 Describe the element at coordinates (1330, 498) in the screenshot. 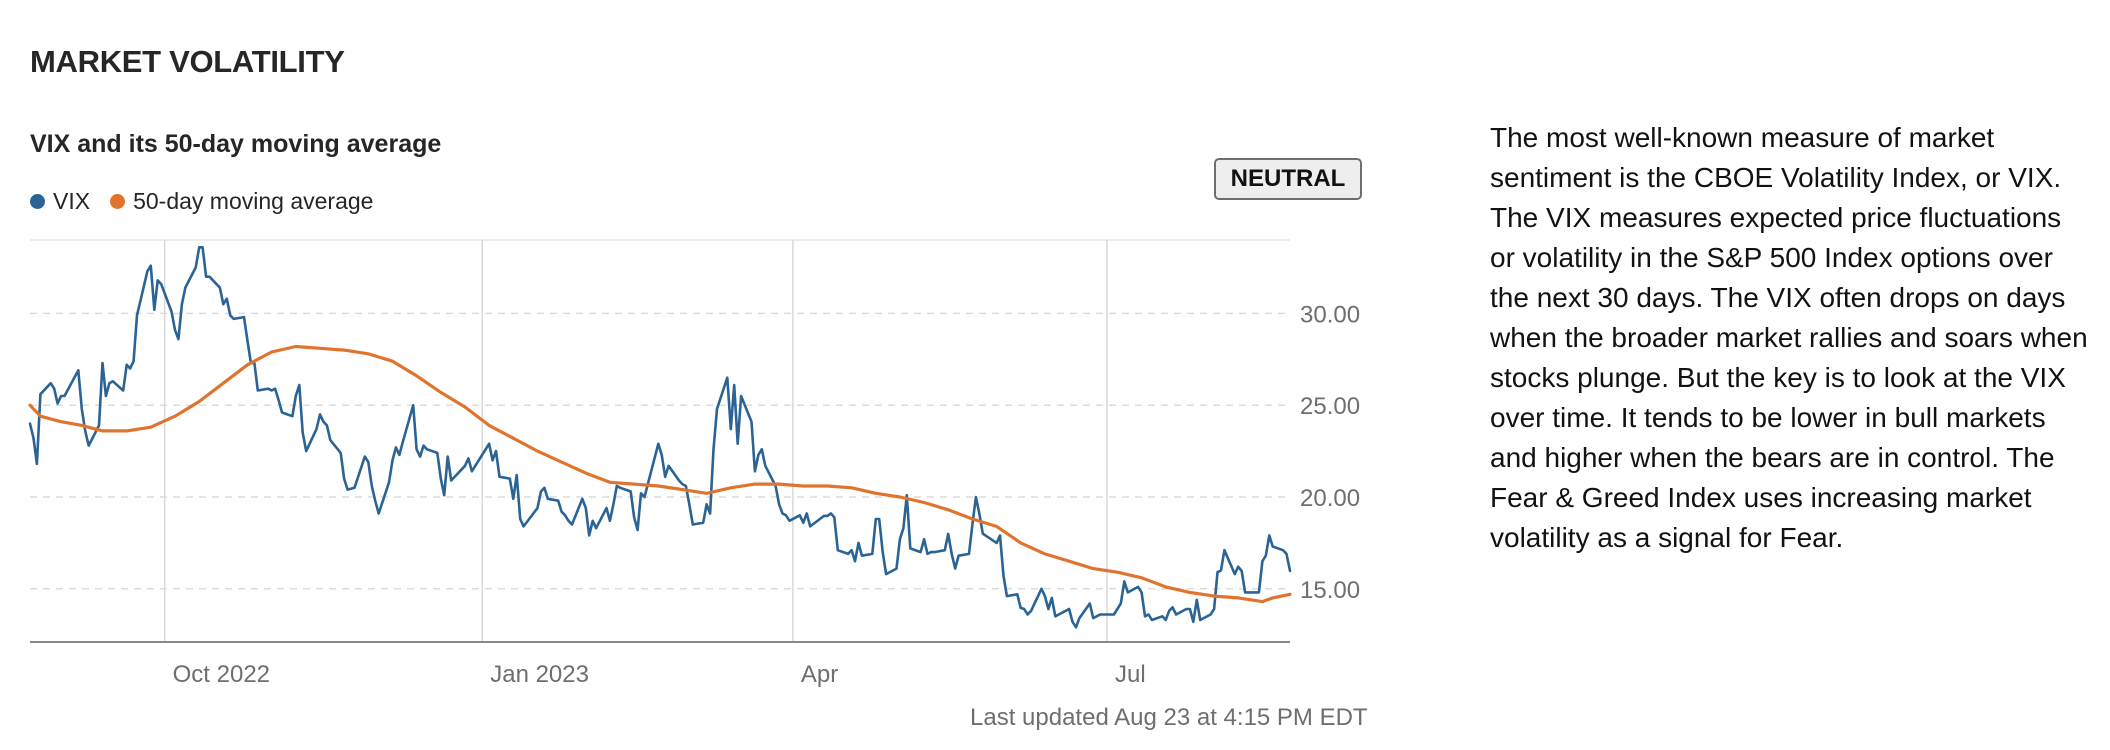

I see `y-tick-label: 20.00` at that location.